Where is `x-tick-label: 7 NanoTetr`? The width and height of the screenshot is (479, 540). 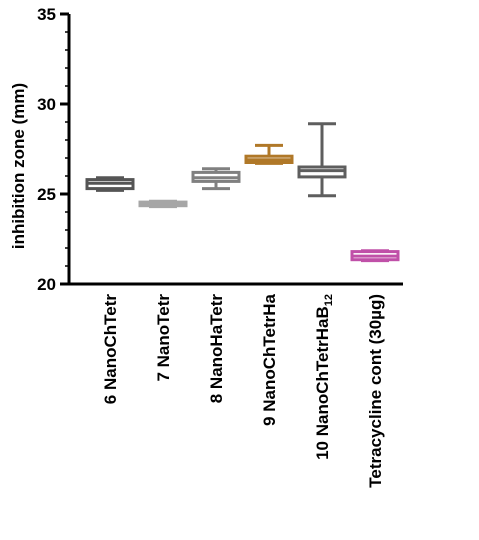
x-tick-label: 7 NanoTetr is located at coordinates (163, 338).